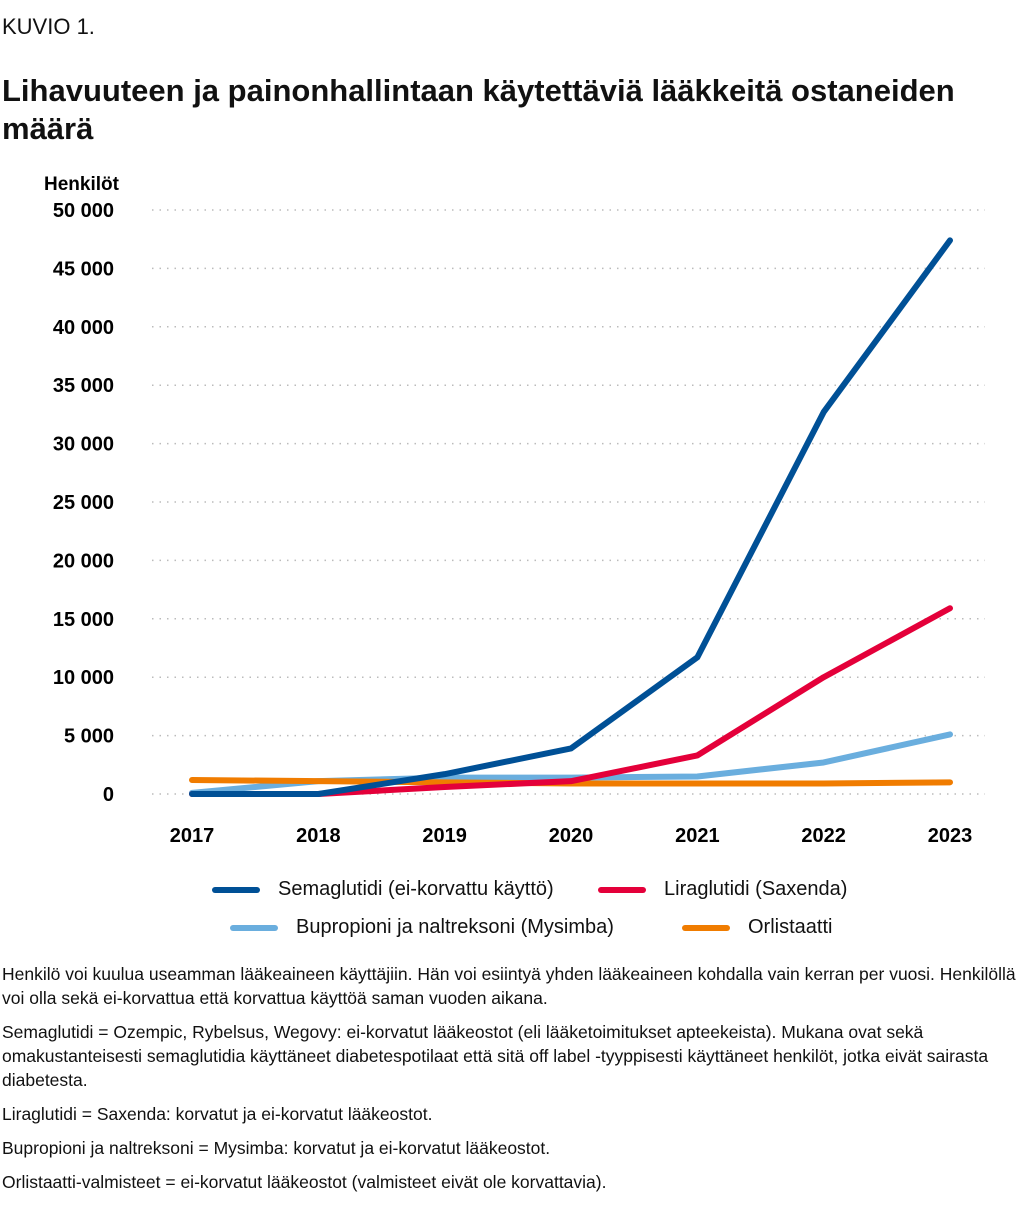  I want to click on y-tick-label: 5 000, so click(89, 737).